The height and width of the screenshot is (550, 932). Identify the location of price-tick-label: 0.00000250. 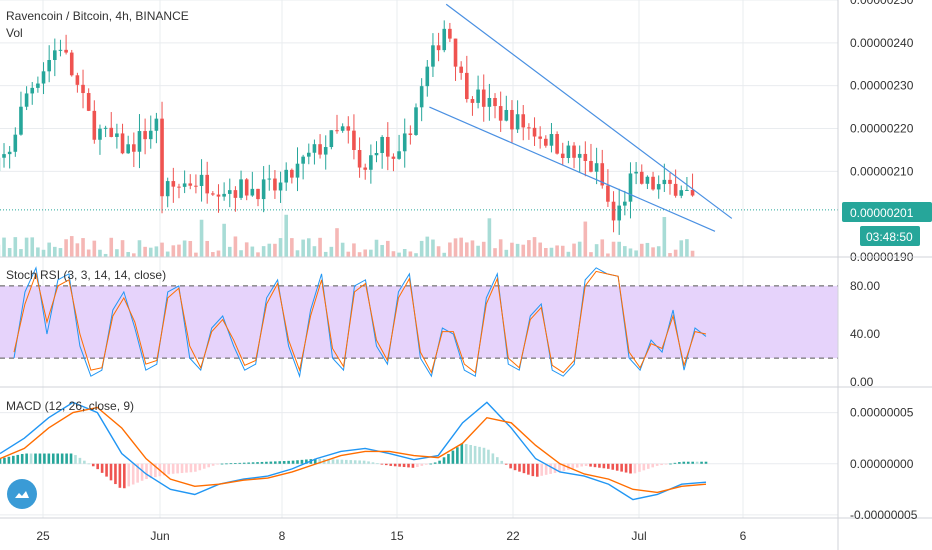
(882, 3).